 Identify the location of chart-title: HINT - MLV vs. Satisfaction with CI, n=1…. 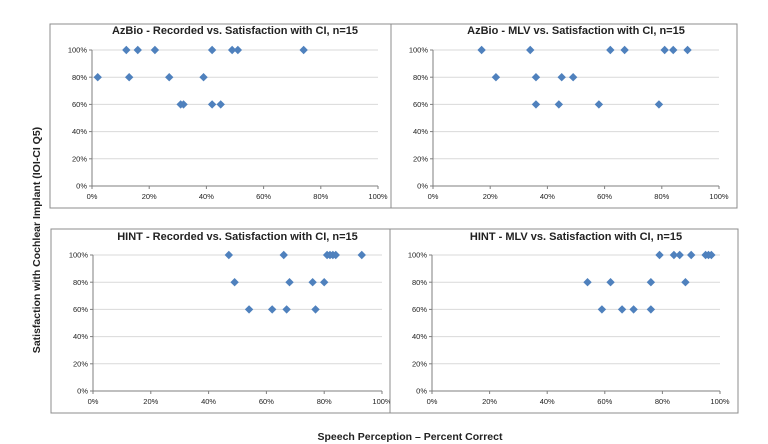
(576, 237).